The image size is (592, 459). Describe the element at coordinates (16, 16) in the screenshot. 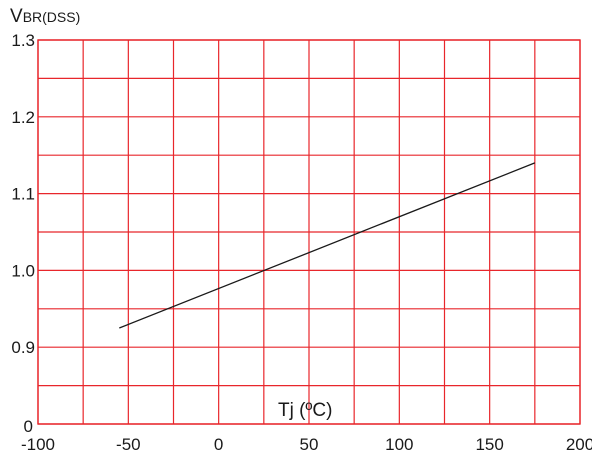

I see `y-axis-title-main: V` at that location.